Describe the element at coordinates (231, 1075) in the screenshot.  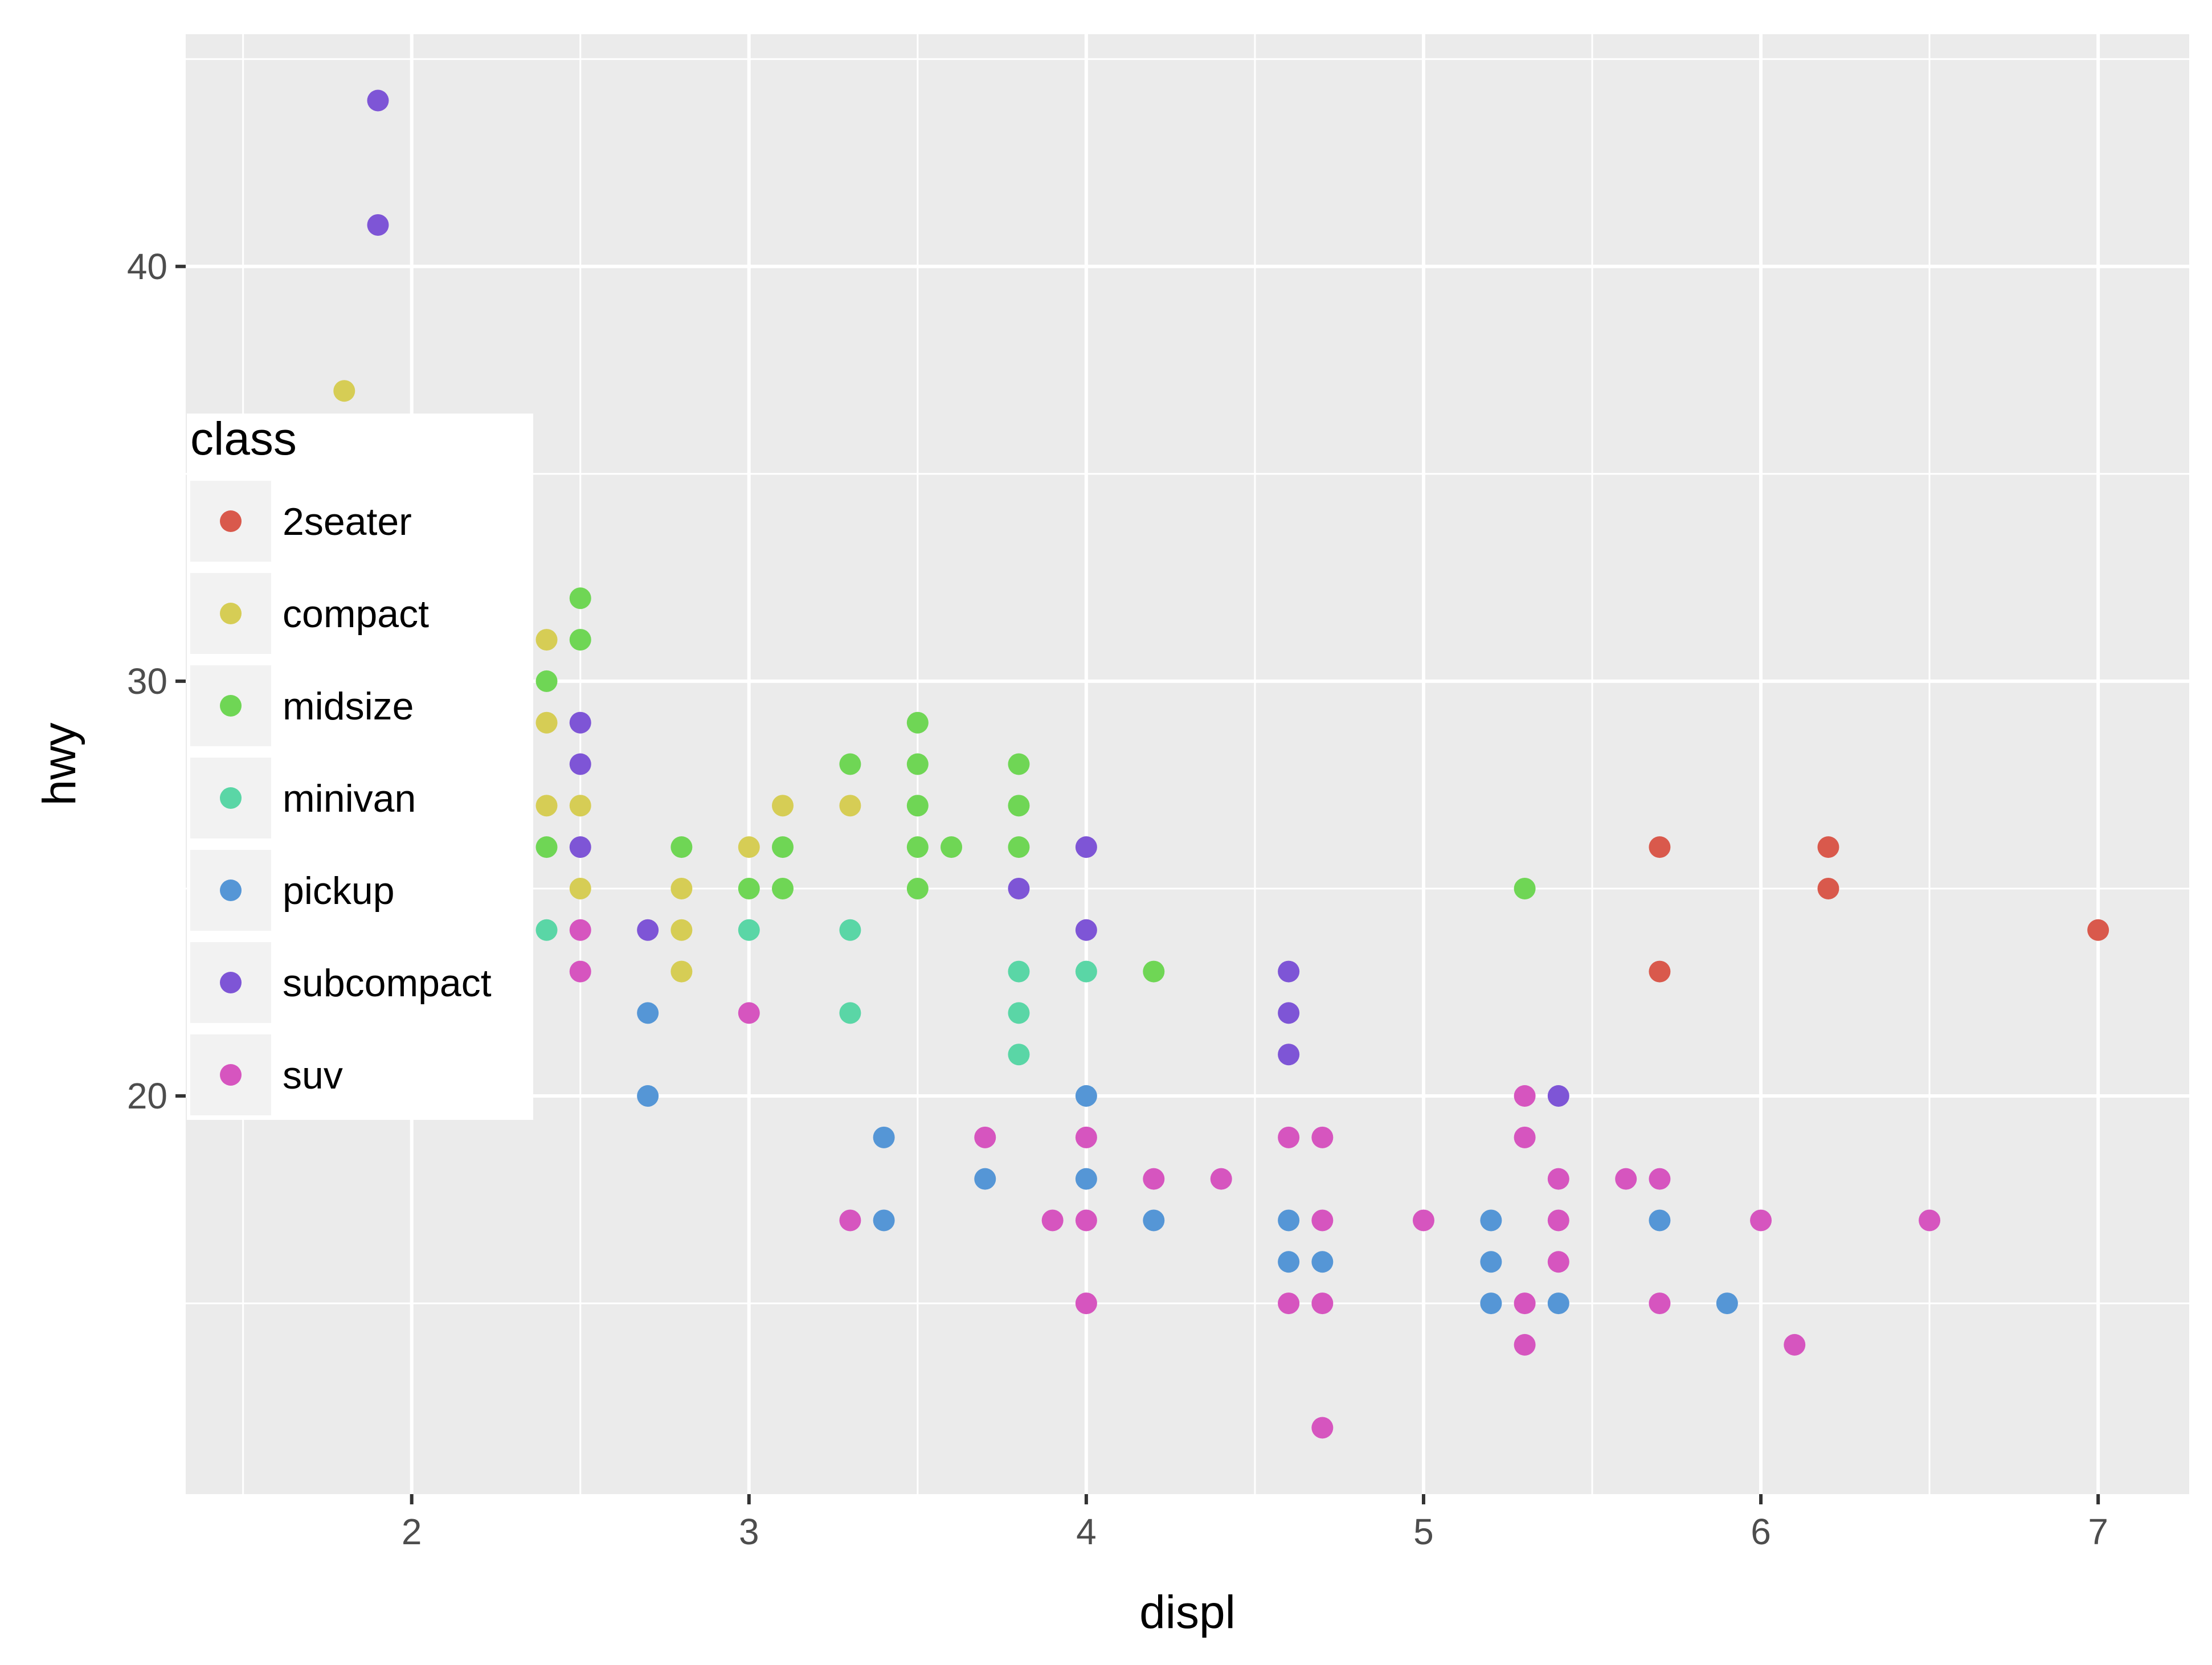
I see `legend-key-suv` at that location.